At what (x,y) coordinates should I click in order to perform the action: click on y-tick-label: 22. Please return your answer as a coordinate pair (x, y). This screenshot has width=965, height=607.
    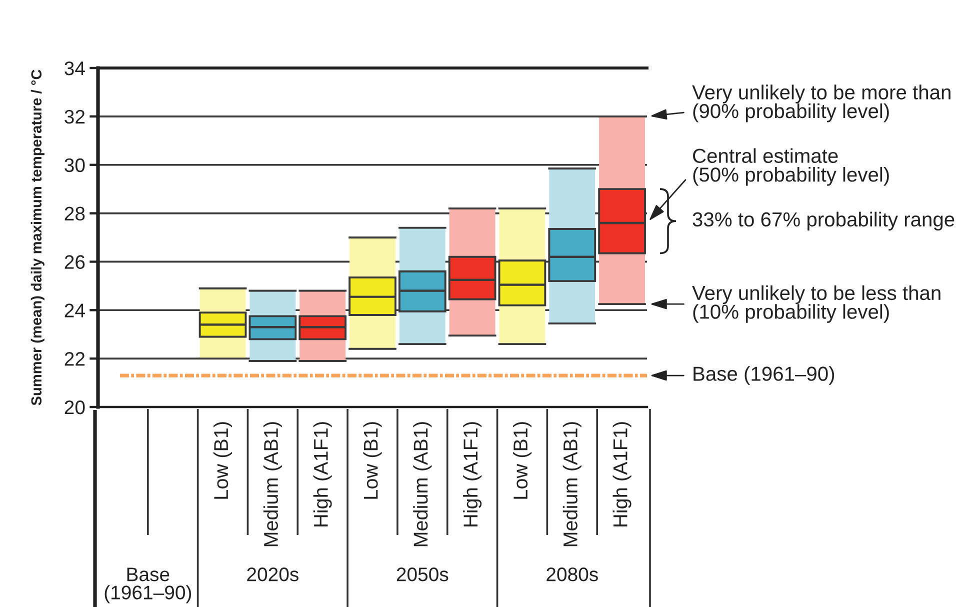
    Looking at the image, I should click on (74, 359).